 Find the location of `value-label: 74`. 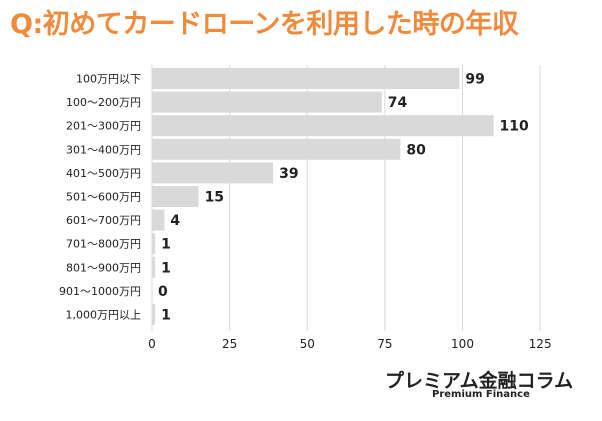

value-label: 74 is located at coordinates (398, 103).